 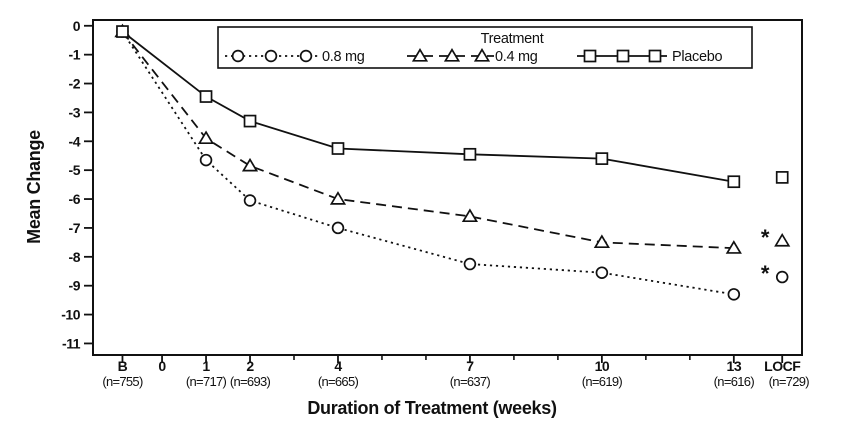 I want to click on legend-entry-0.8-mg: 0.8 mg, so click(x=295, y=57).